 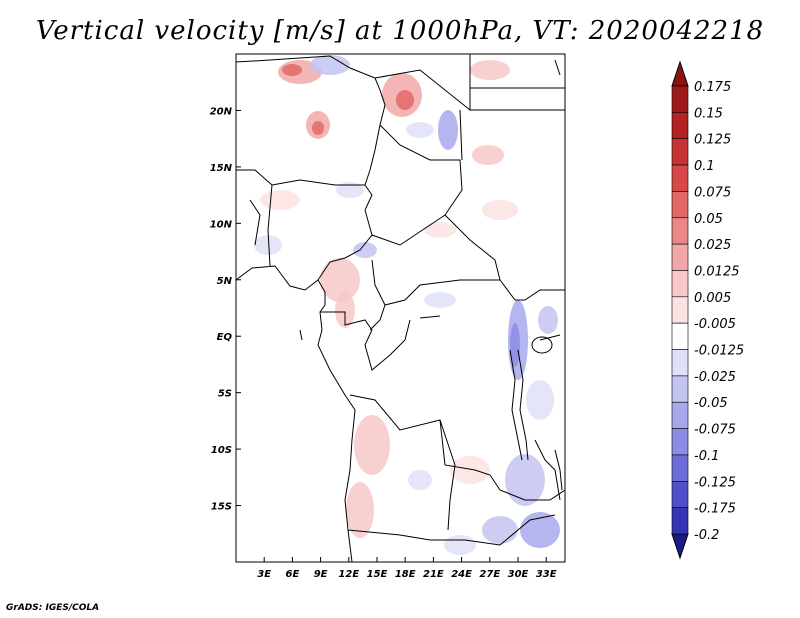 What do you see at coordinates (225, 281) in the screenshot?
I see `lat-tick-label: 5N` at bounding box center [225, 281].